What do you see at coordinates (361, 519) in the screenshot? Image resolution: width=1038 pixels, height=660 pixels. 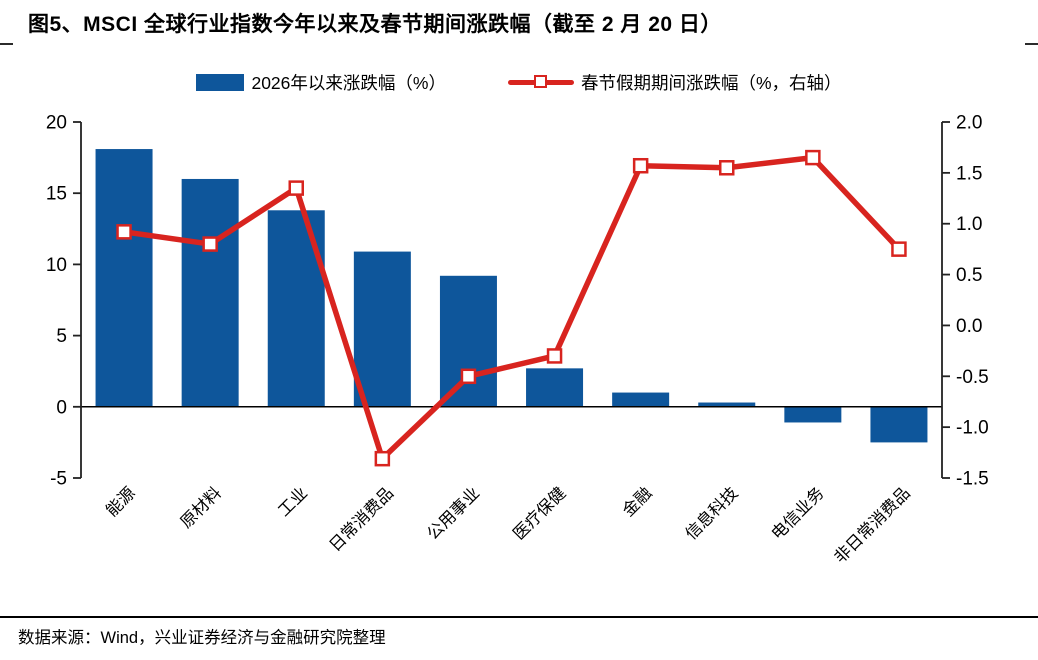 I see `x-category-label-3: 日常消费品` at bounding box center [361, 519].